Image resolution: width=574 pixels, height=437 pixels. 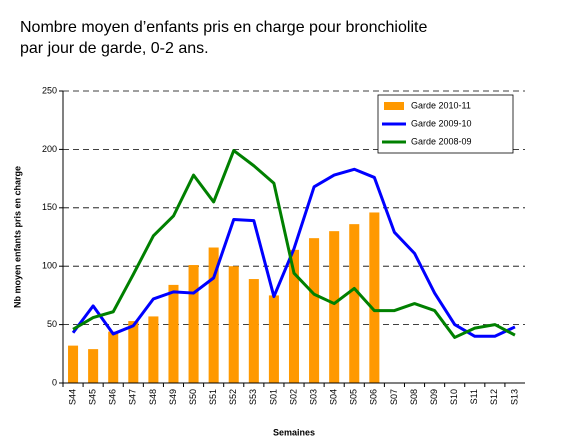 What do you see at coordinates (394, 106) in the screenshot?
I see `legend-swatch` at bounding box center [394, 106].